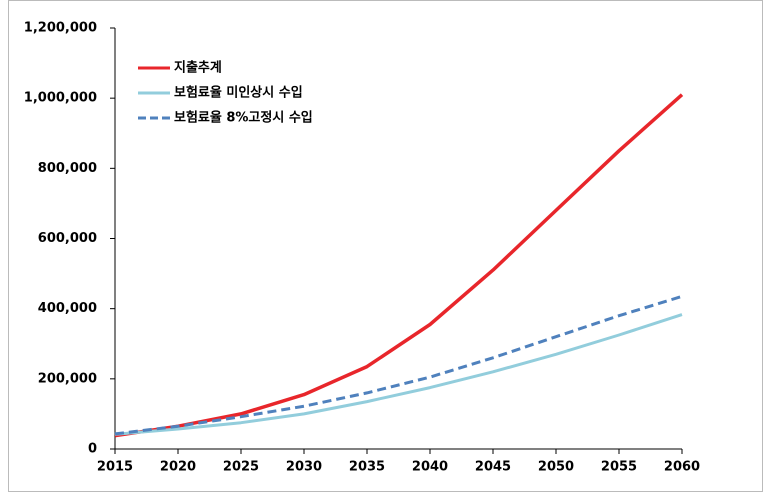 Image resolution: width=765 pixels, height=492 pixels. I want to click on x-tick-label: 2055, so click(619, 467).